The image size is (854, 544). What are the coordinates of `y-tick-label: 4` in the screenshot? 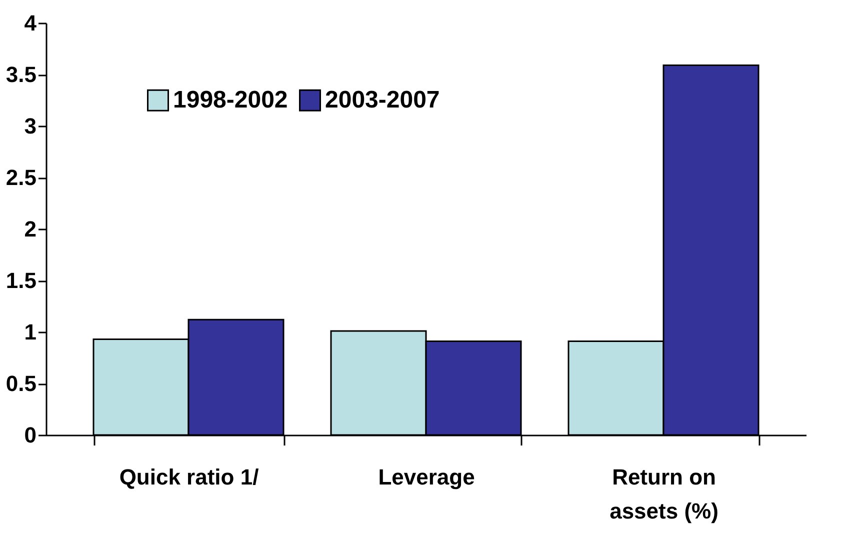 It's located at (31, 23).